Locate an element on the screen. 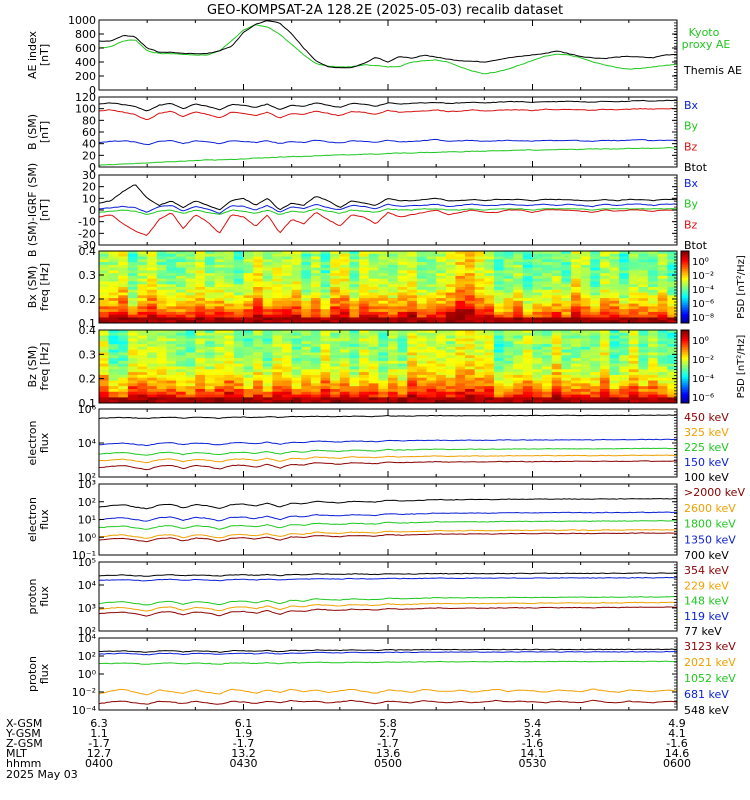 The height and width of the screenshot is (800, 750). x-axis-value-mlt: 13.2 is located at coordinates (243, 753).